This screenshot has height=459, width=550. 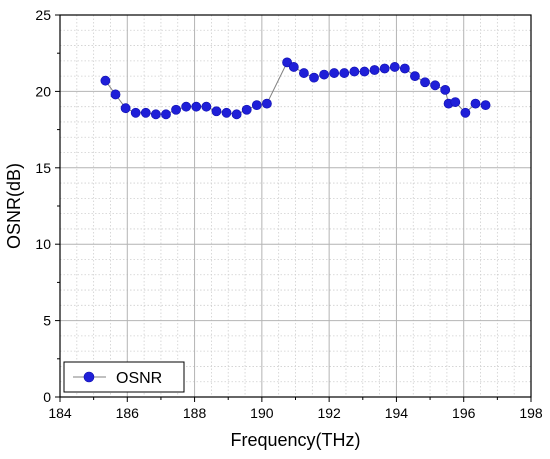 I want to click on x-axis-label: Frequency(THz), so click(x=295, y=440).